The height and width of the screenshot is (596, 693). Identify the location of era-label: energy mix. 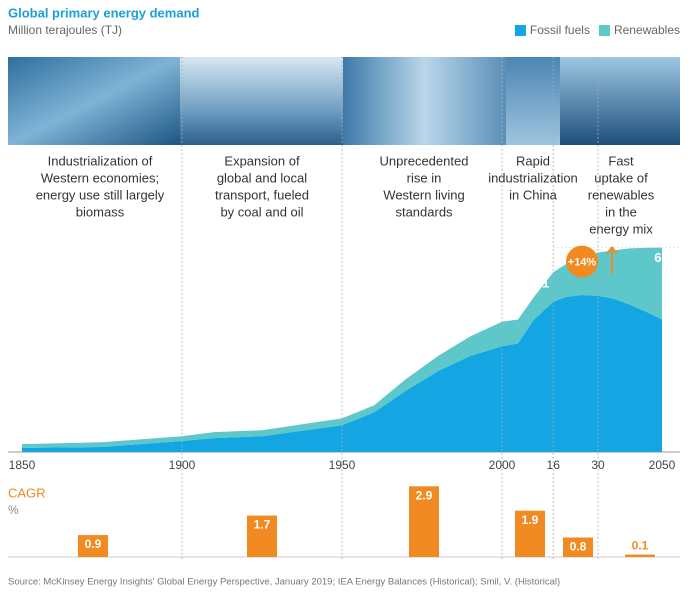
(621, 228).